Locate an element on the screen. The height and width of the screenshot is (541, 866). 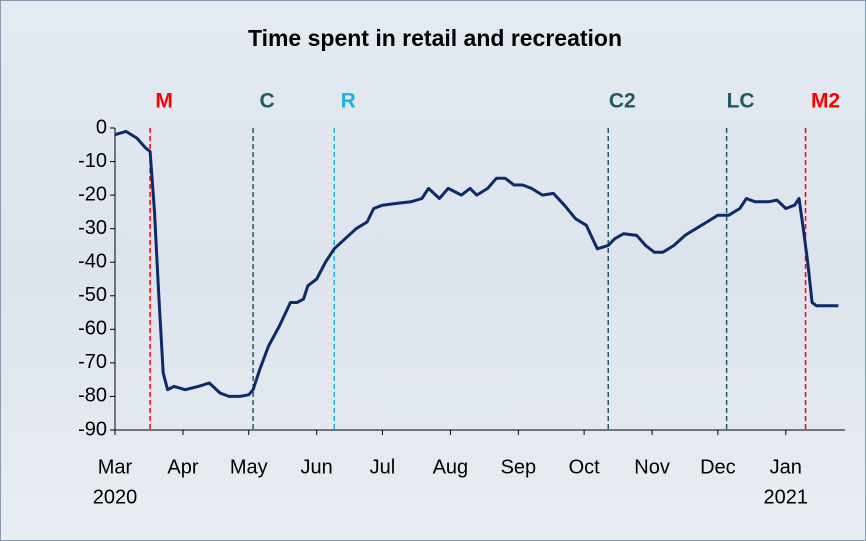
y-tick-label: -20 is located at coordinates (92, 194).